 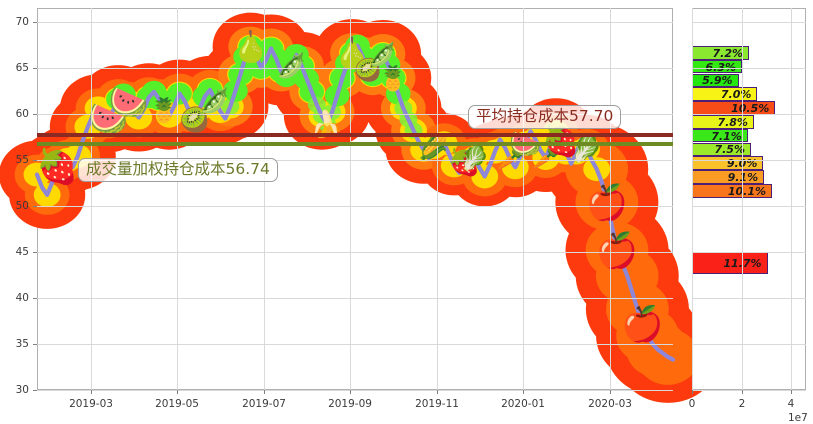 I want to click on price-y-tick-label: 45, so click(x=22, y=252).